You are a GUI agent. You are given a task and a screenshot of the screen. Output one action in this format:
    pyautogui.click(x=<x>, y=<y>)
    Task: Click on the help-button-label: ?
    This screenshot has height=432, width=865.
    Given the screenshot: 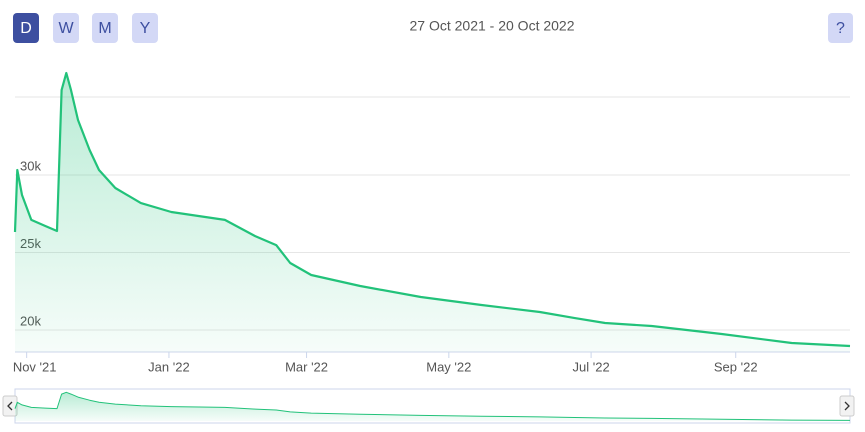 What is the action you would take?
    pyautogui.click(x=840, y=28)
    